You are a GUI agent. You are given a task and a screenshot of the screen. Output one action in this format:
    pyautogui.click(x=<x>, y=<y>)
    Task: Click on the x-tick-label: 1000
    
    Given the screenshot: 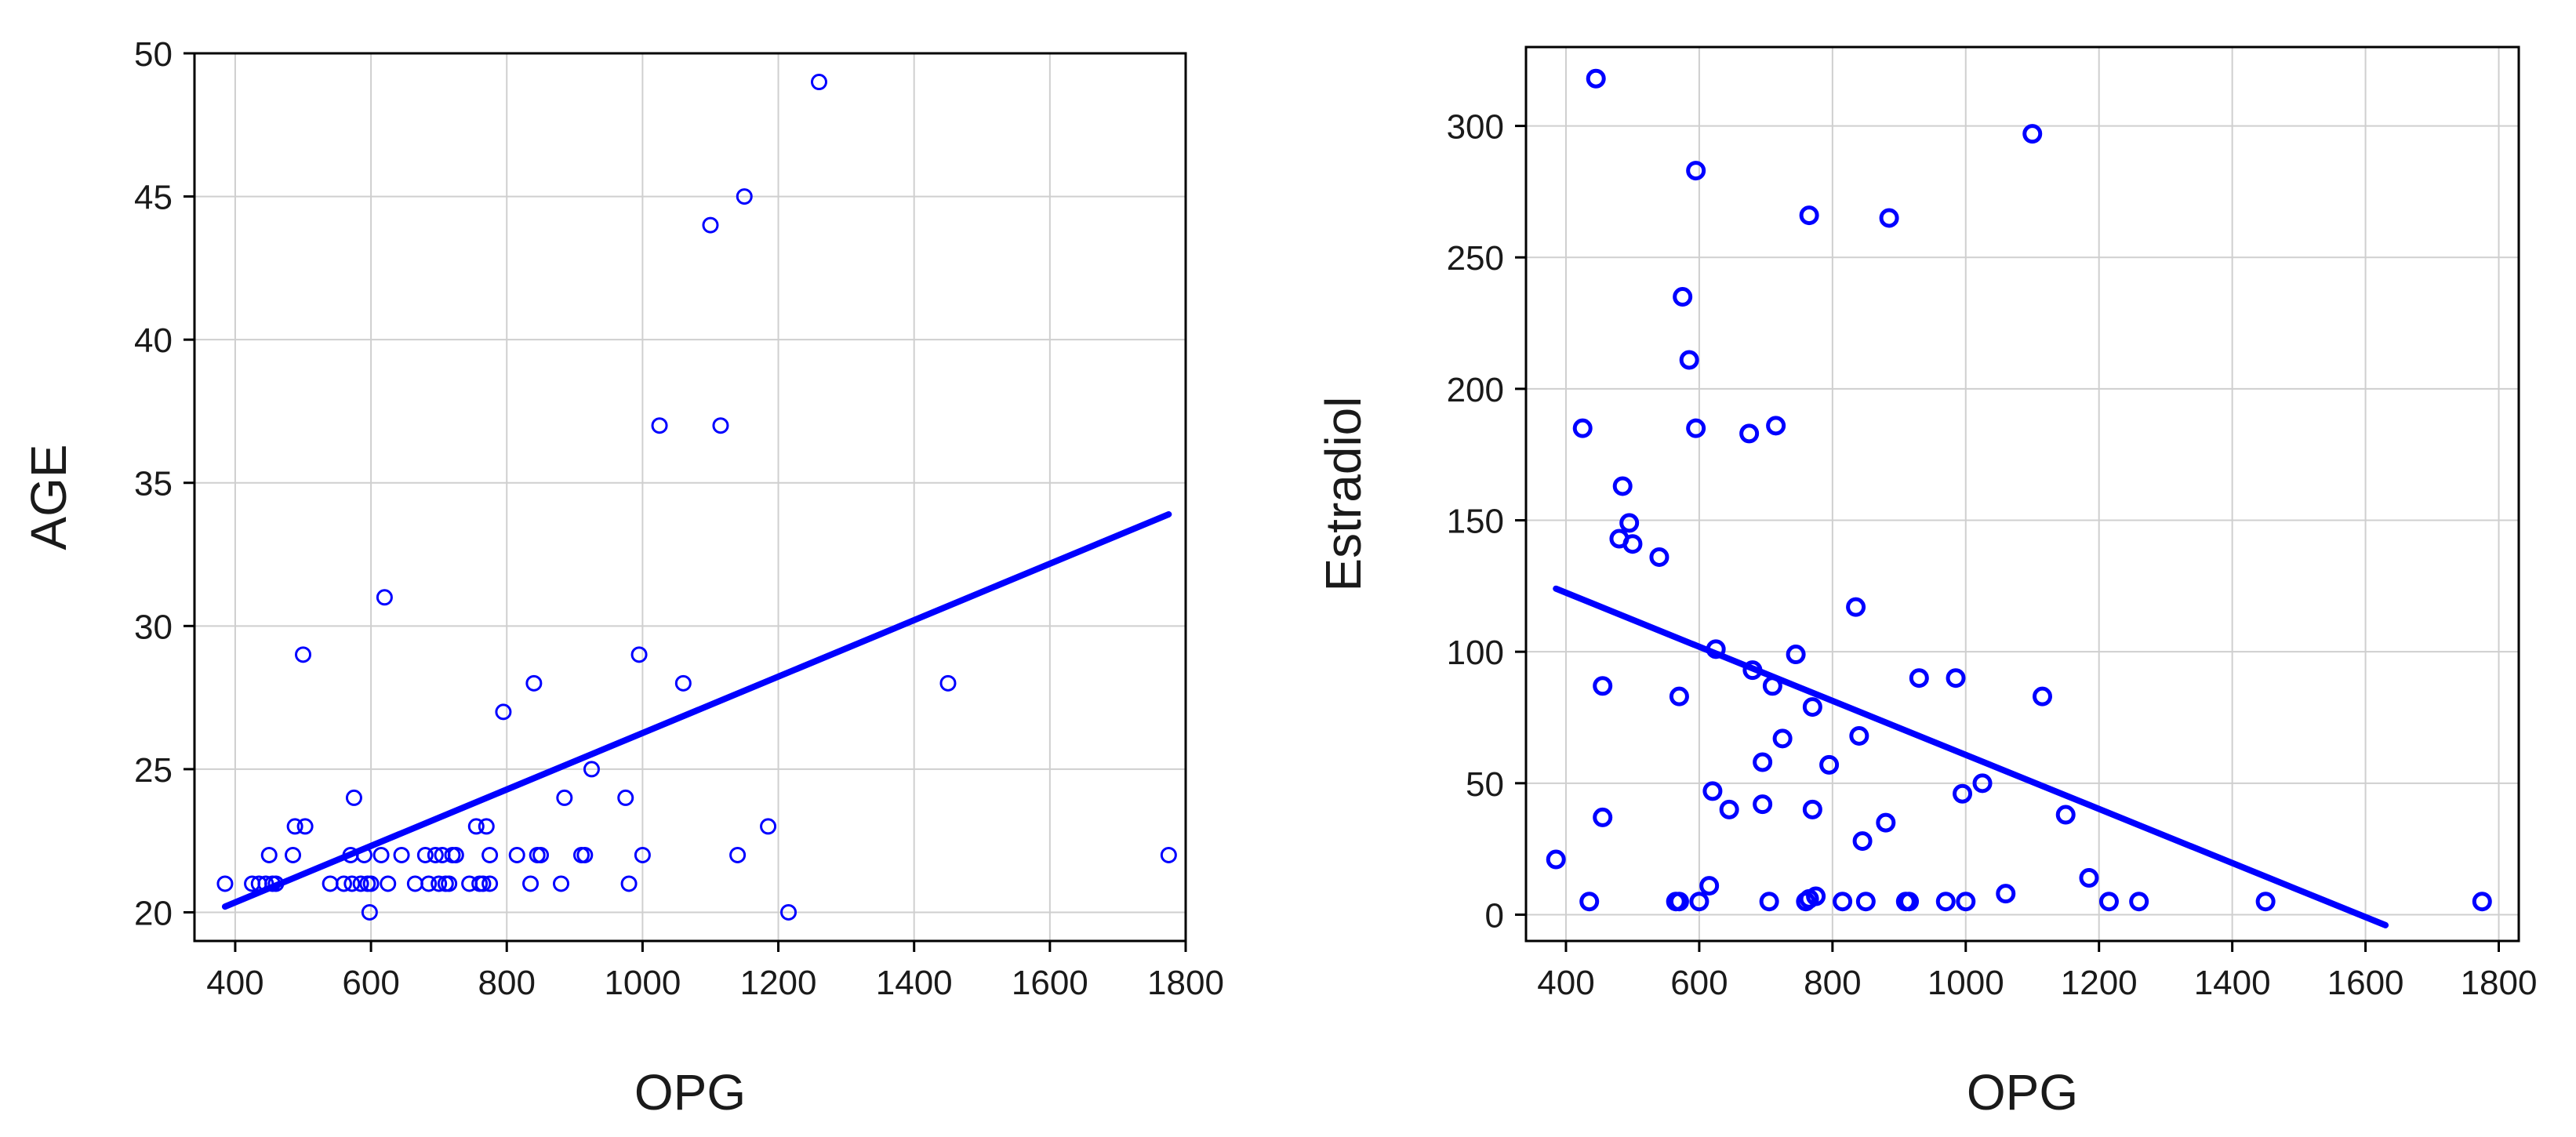 What is the action you would take?
    pyautogui.click(x=1965, y=983)
    